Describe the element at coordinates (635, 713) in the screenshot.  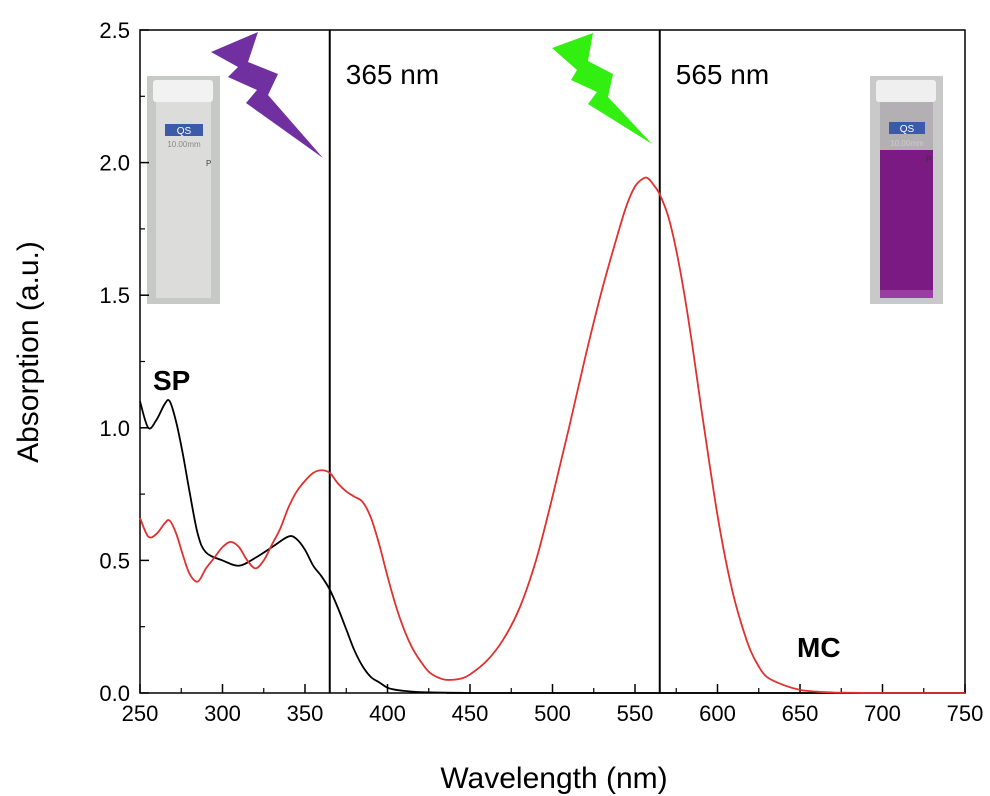
I see `x-tick-label: 550` at that location.